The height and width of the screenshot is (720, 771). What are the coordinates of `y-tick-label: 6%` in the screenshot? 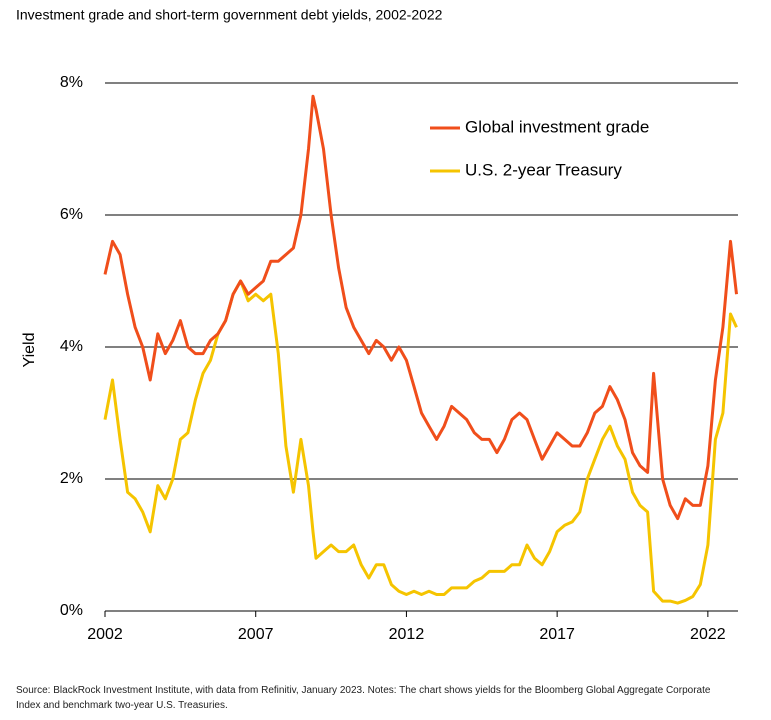 It's located at (71, 214).